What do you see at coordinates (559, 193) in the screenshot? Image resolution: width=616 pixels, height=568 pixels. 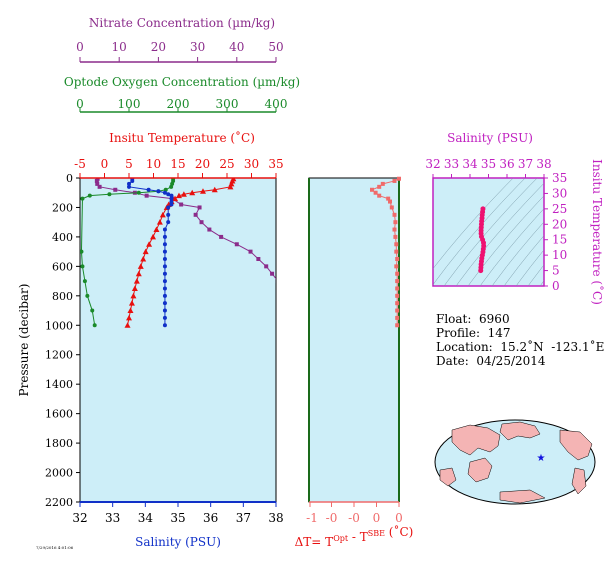 I see `ts-y-tick-label: 30` at bounding box center [559, 193].